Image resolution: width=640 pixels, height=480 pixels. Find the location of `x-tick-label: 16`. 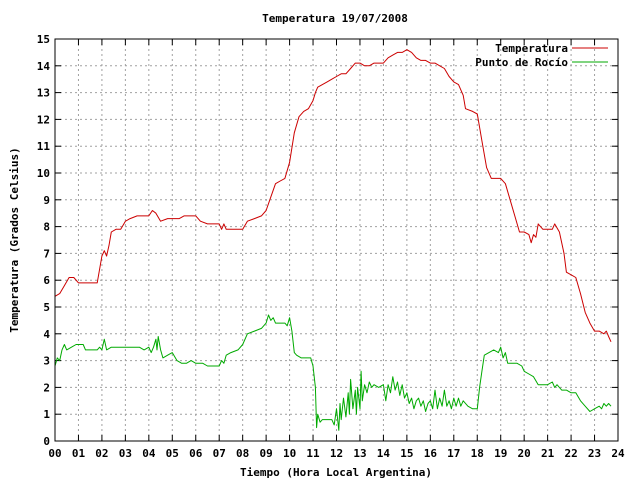

x-tick-label: 16 is located at coordinates (431, 453).